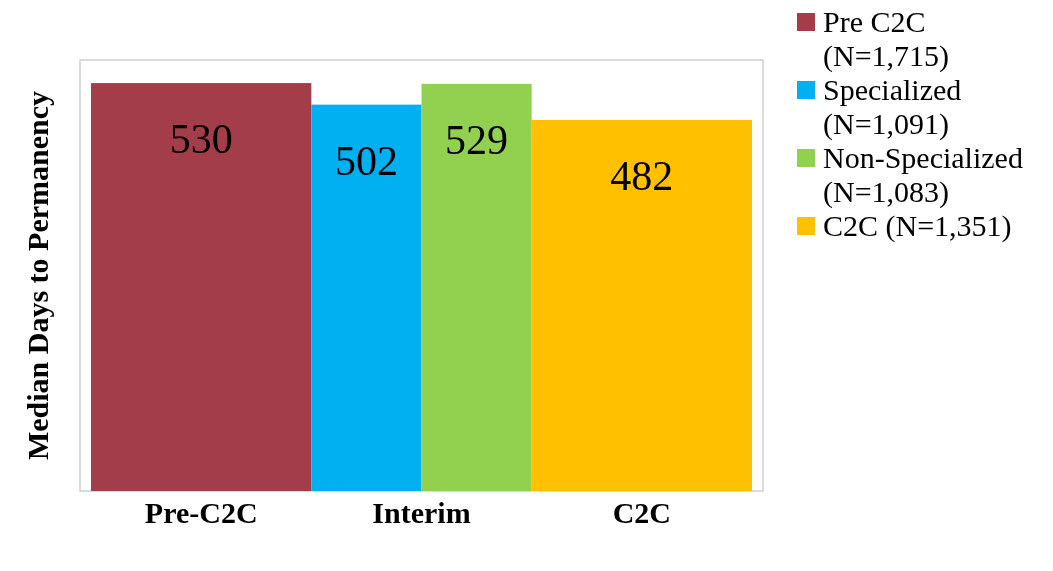  I want to click on legend-label: Non-Specialized (N=1,083), so click(923, 175).